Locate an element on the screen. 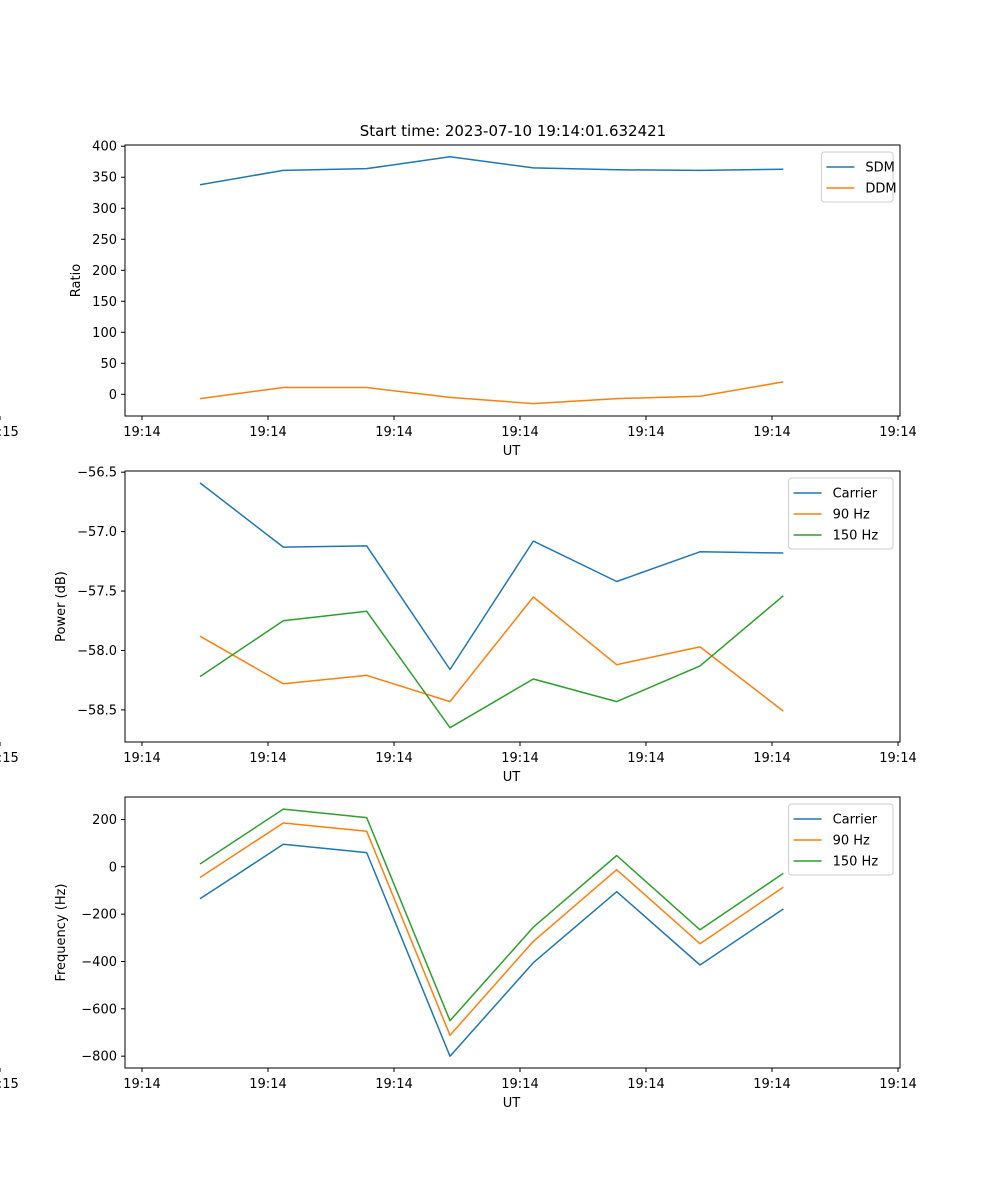 This screenshot has width=1000, height=1200. y-tick-label: −800 is located at coordinates (99, 1057).